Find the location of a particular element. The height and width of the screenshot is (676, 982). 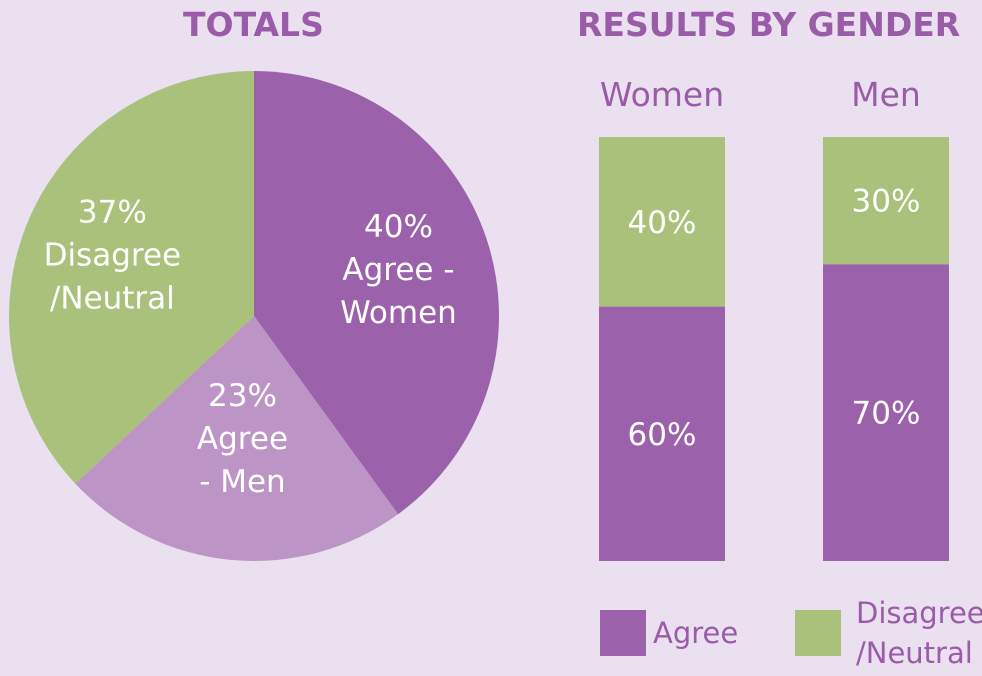

results-by-gender-title: RESULTS BY GENDER is located at coordinates (769, 24).